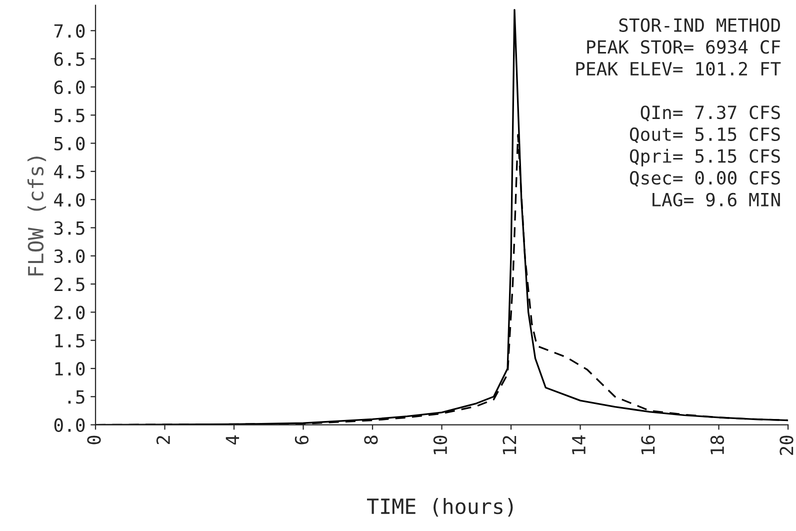 Image resolution: width=796 pixels, height=531 pixels. I want to click on y-tick-label: 2.5, so click(69, 285).